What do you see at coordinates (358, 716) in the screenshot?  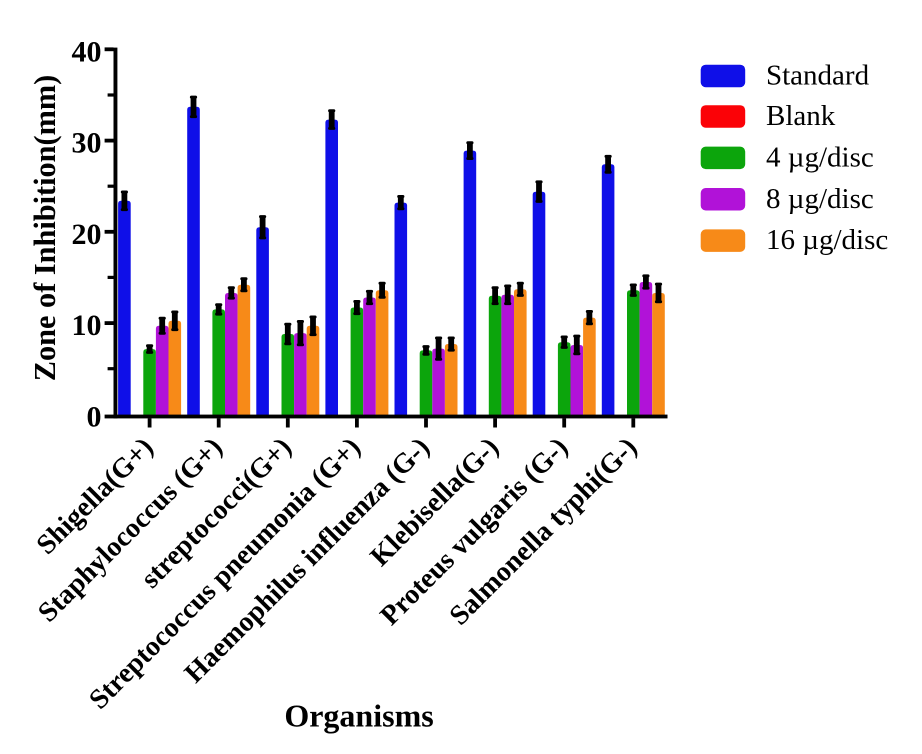 I see `svg-text: Organisms` at bounding box center [358, 716].